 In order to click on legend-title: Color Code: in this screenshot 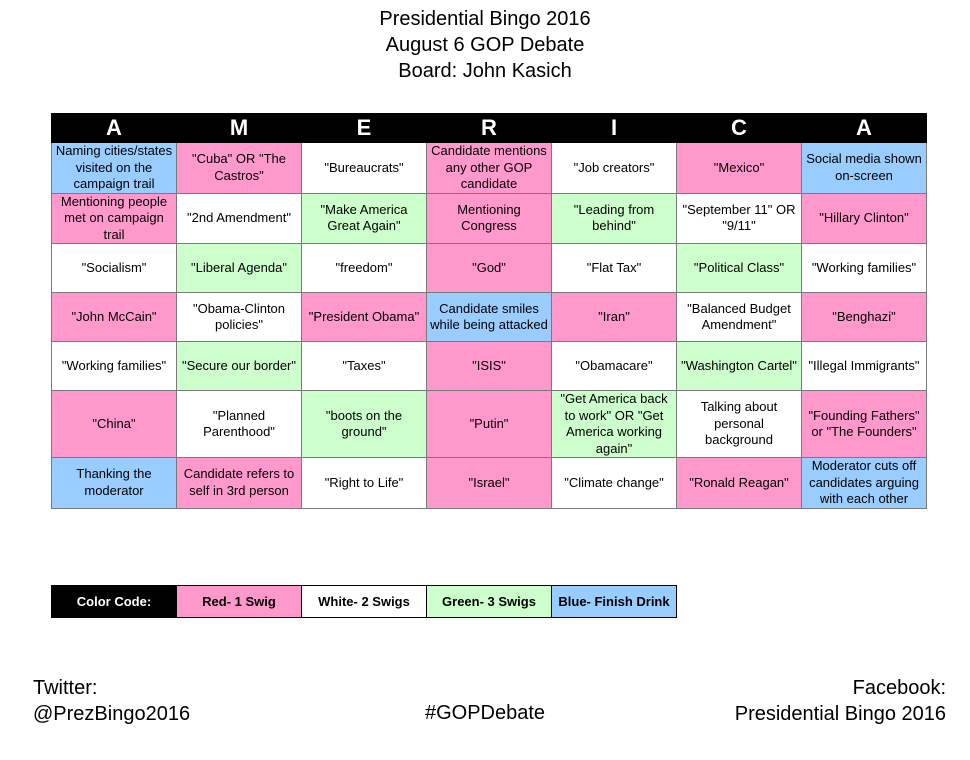, I will do `click(114, 601)`.